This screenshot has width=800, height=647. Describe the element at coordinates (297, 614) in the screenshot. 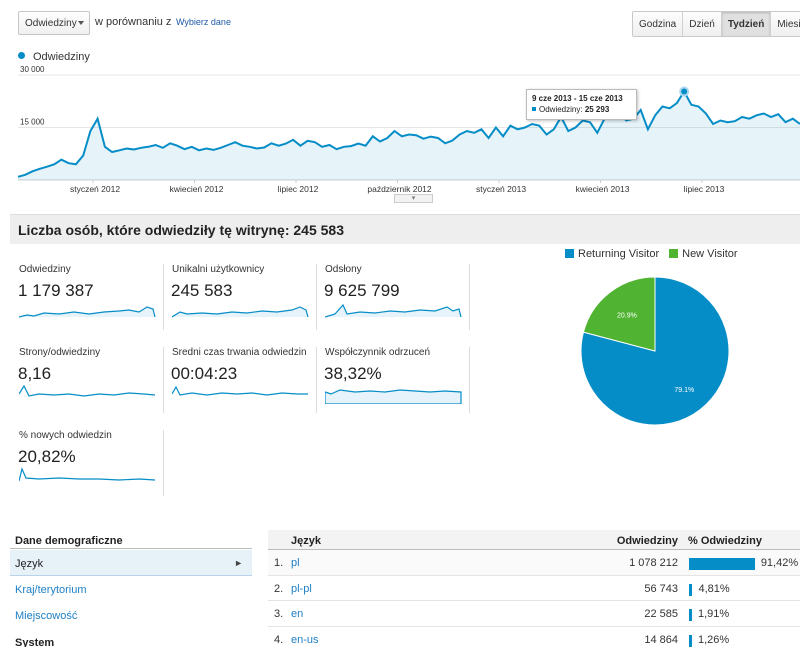

I see `language-link: en` at that location.